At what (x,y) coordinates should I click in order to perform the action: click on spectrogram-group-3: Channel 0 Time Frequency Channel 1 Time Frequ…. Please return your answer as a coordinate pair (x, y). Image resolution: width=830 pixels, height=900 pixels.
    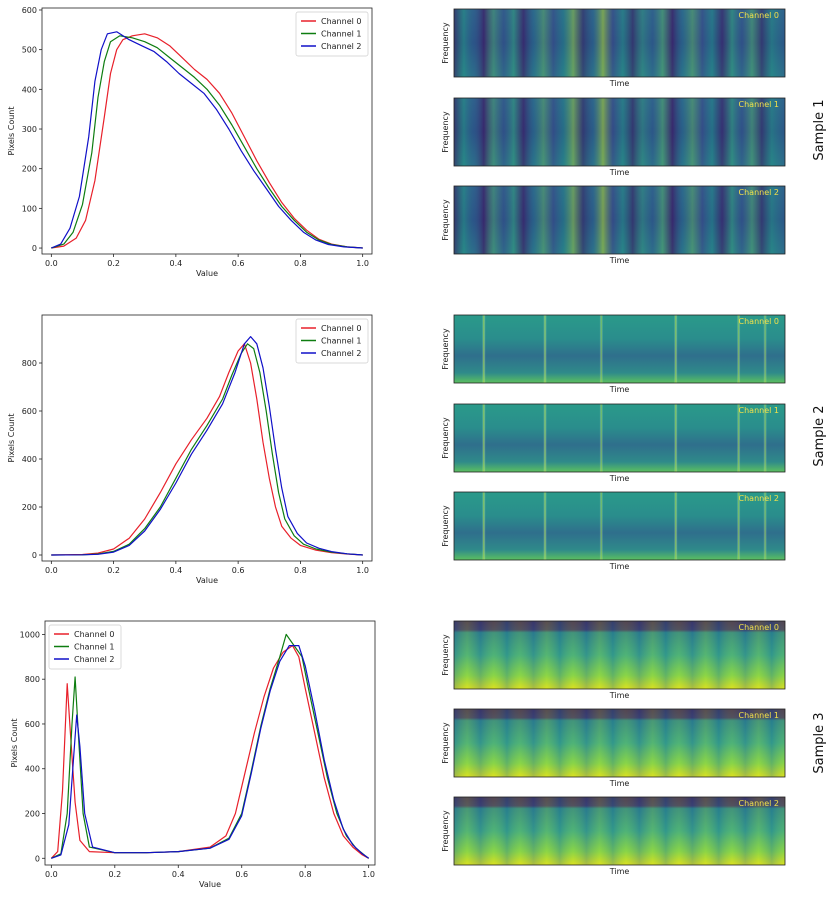
    Looking at the image, I should click on (613, 748).